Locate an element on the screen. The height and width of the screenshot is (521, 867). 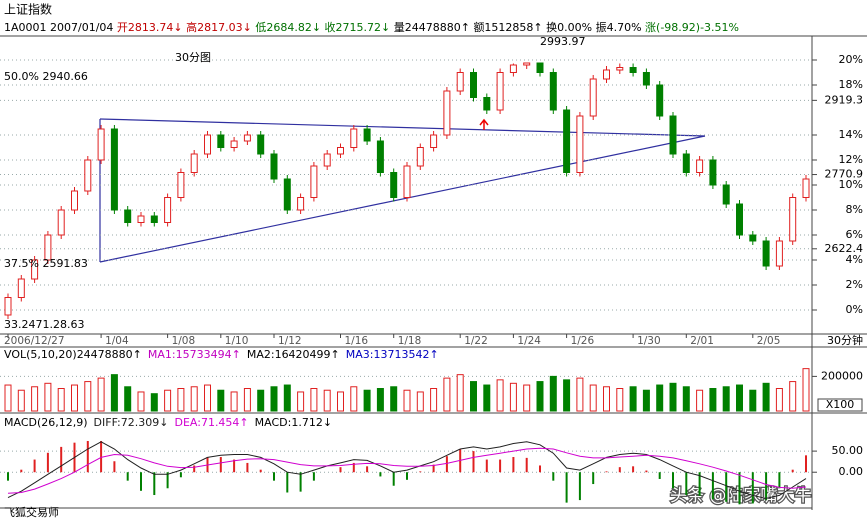
legend-item: 额1512858↑ is located at coordinates (509, 27).